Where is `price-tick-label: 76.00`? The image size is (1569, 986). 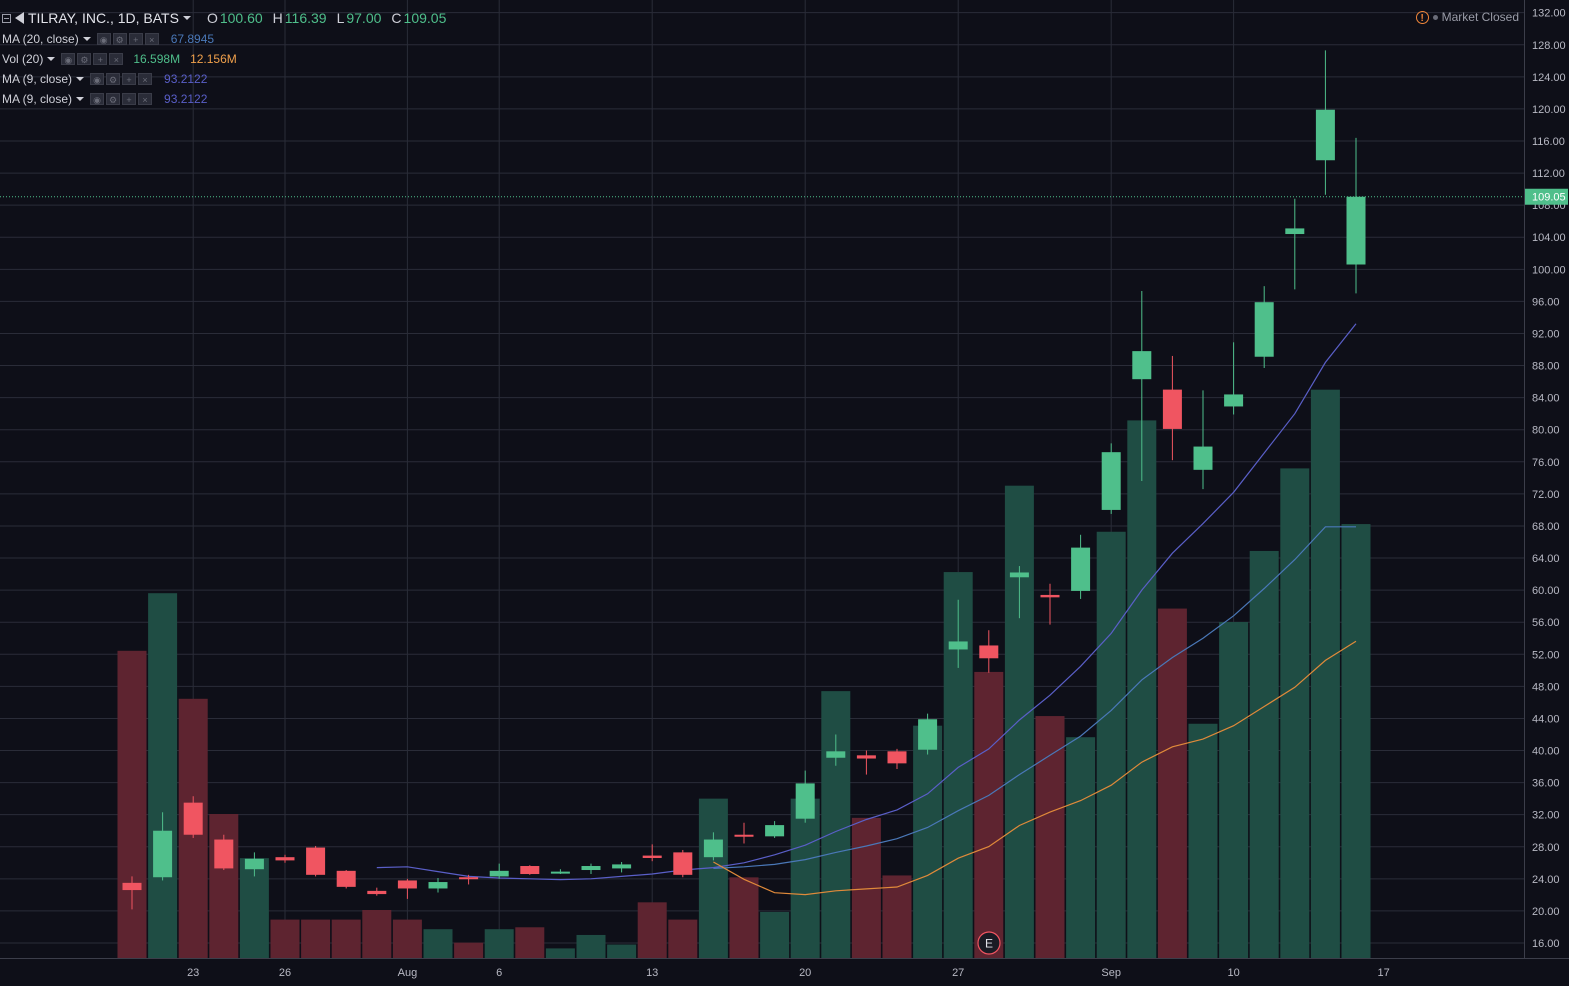 price-tick-label: 76.00 is located at coordinates (1546, 463).